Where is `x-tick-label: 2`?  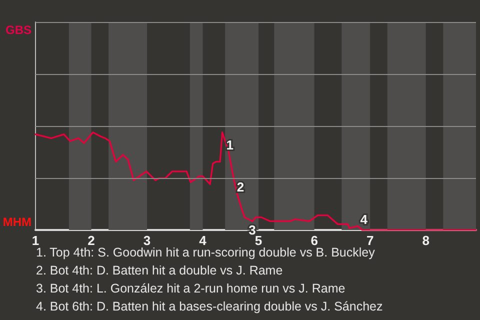 x-tick-label: 2 is located at coordinates (91, 240).